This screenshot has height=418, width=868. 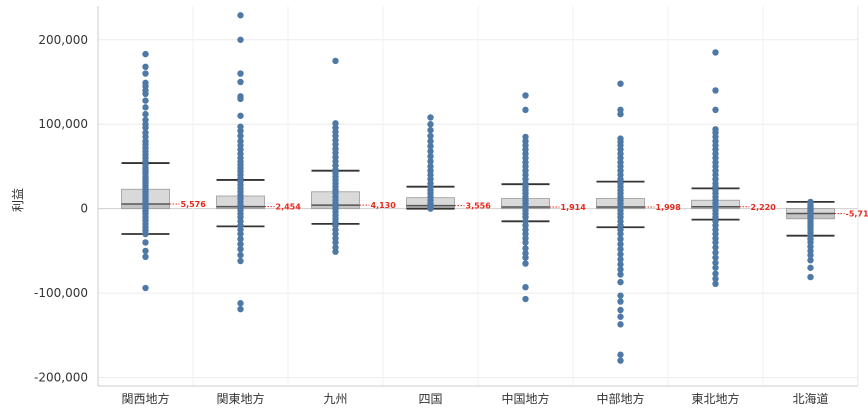 I want to click on box-plots, so click(x=483, y=199).